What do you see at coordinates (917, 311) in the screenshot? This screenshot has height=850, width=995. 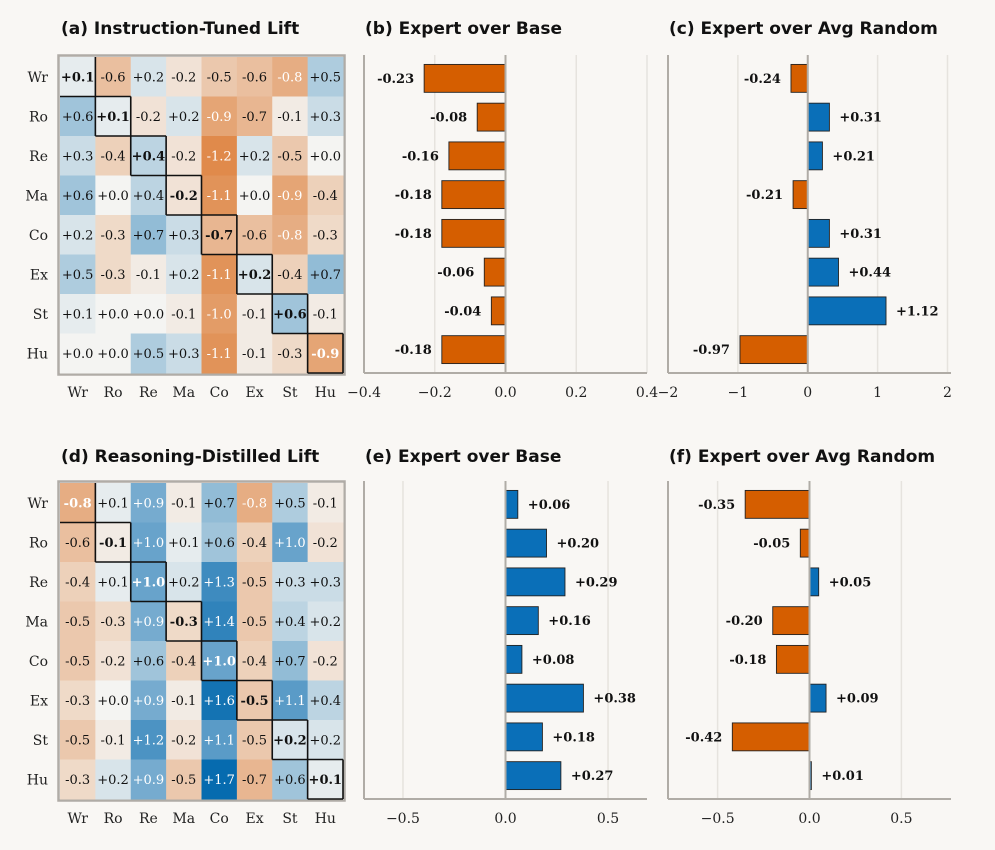 I see `bar-value-label: +1.12` at bounding box center [917, 311].